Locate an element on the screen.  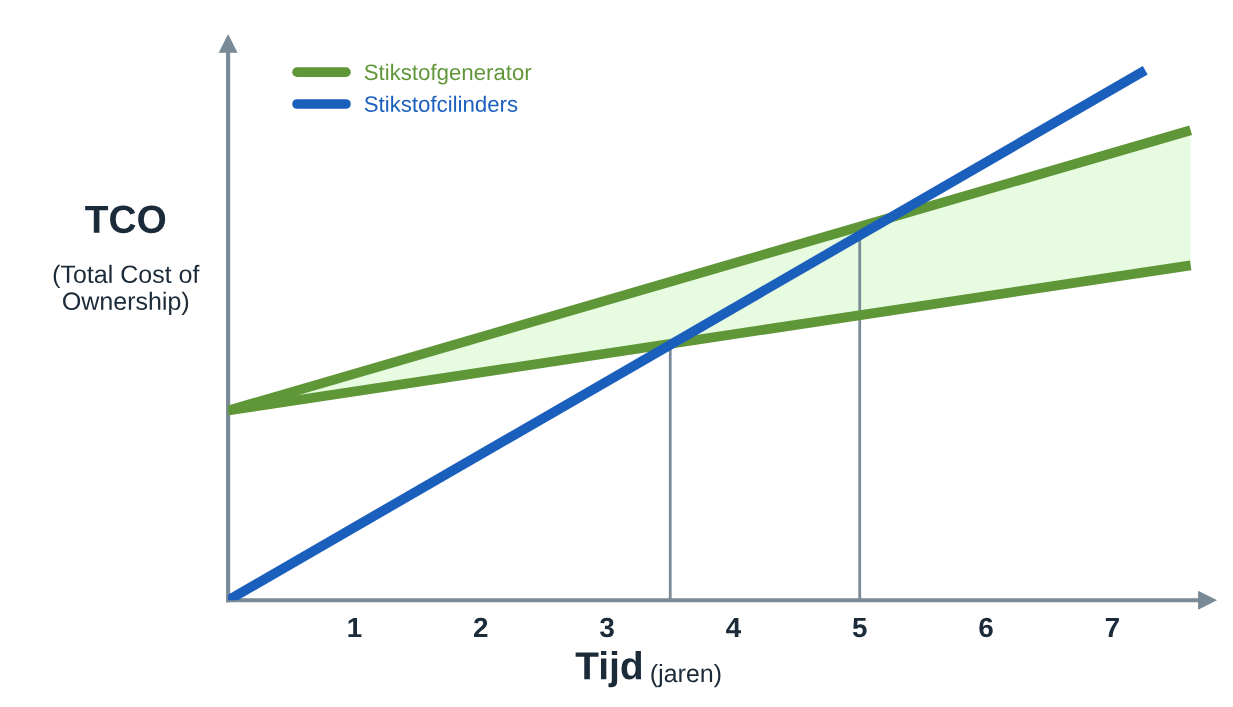
x-tick-label: 4 is located at coordinates (733, 627).